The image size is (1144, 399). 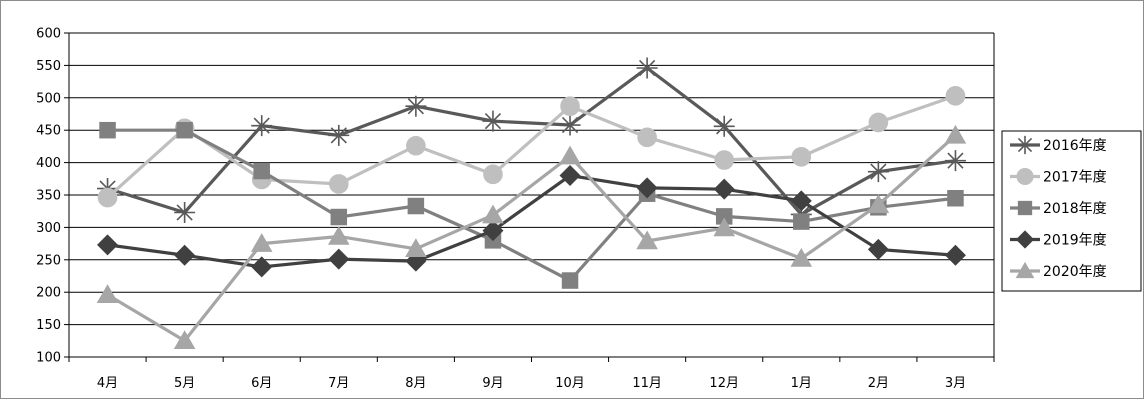 I want to click on y-tick-label: 250, so click(x=48, y=260).